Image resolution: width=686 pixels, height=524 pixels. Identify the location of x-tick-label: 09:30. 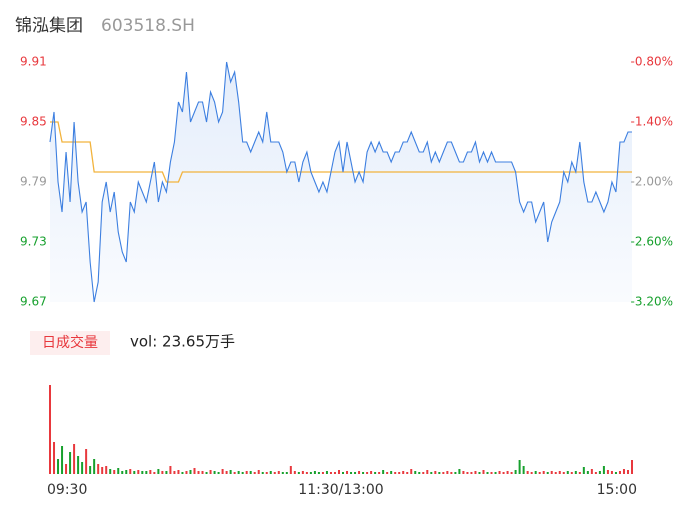
(67, 490).